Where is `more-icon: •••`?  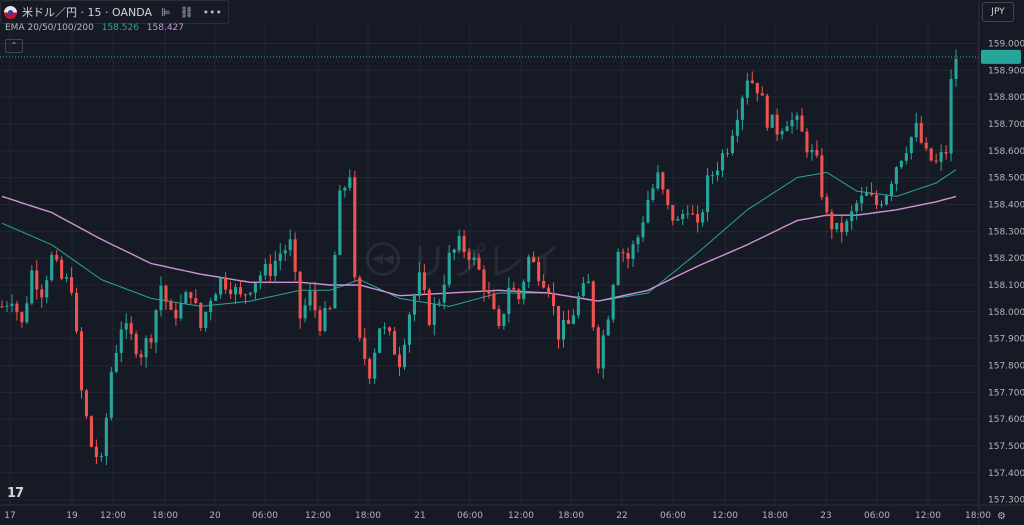 more-icon: ••• is located at coordinates (212, 12).